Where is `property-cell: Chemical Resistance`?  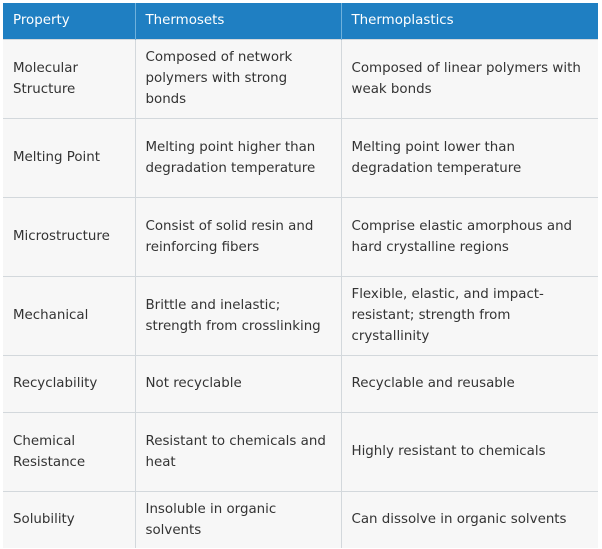
property-cell: Chemical Resistance is located at coordinates (69, 451).